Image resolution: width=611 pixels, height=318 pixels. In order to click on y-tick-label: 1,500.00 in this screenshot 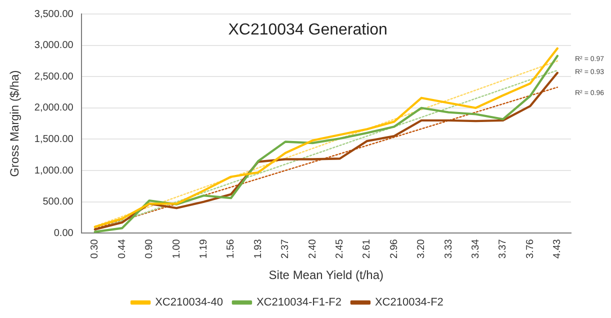, I will do `click(54, 139)`.